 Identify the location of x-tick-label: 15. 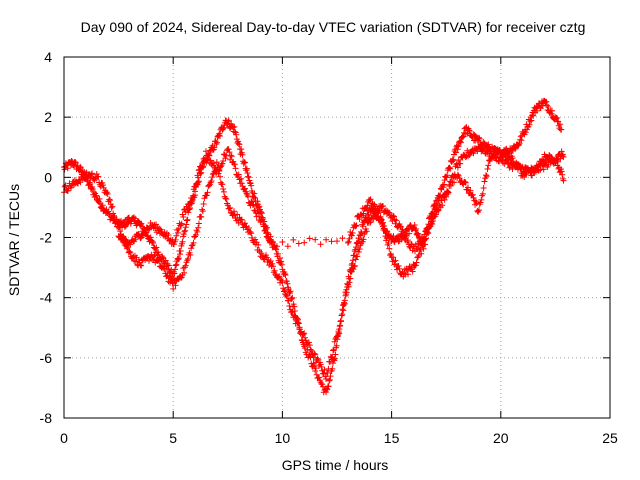
(392, 438).